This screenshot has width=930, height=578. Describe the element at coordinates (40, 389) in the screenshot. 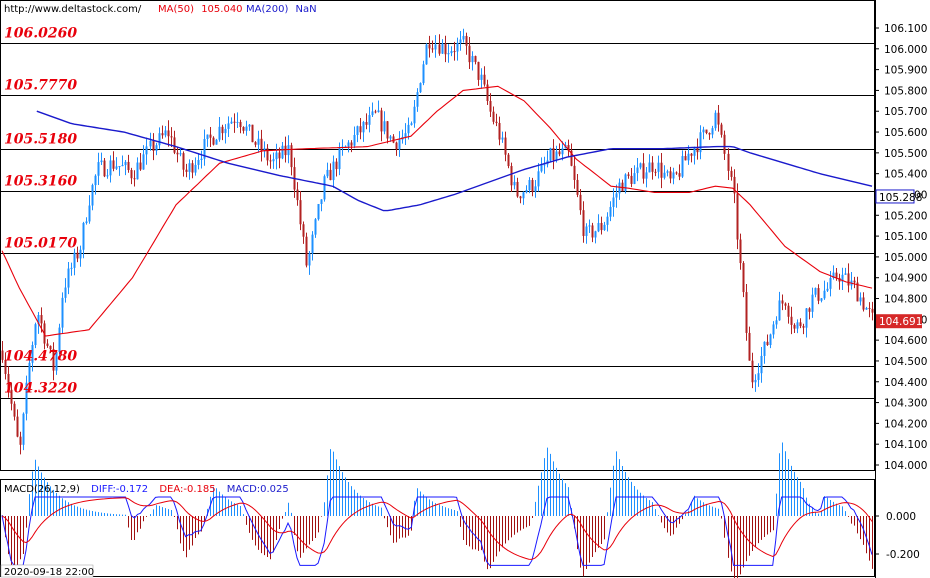

I see `level-label: 104.3220` at that location.